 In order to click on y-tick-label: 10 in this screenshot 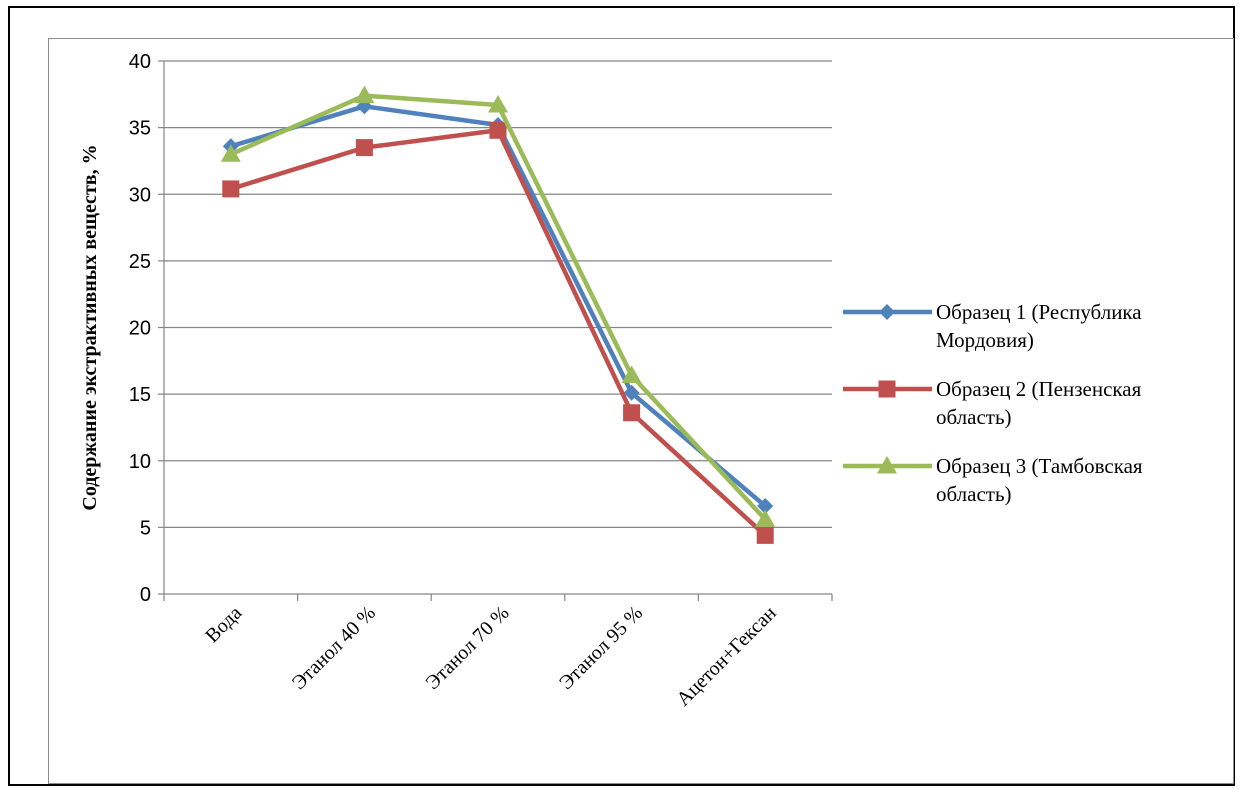, I will do `click(140, 462)`.